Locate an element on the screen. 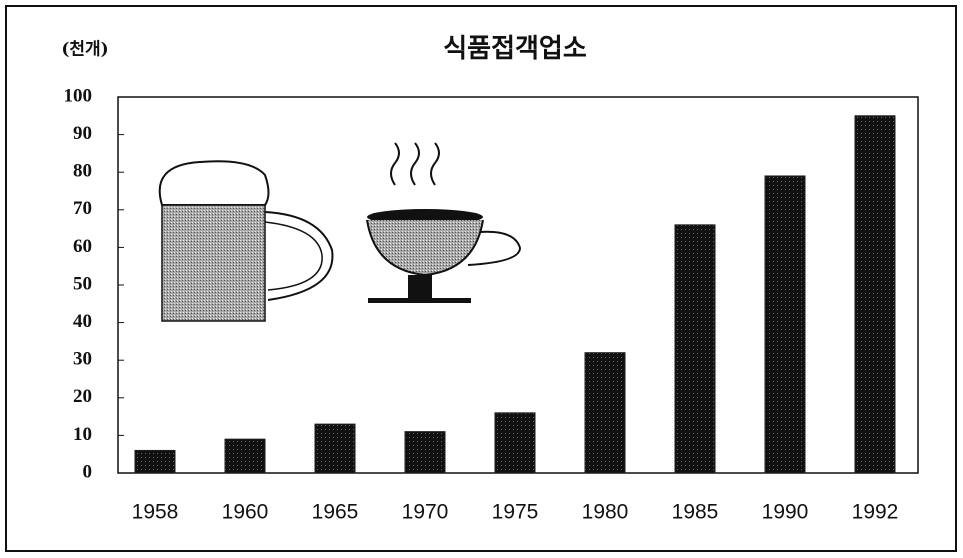 Image resolution: width=963 pixels, height=558 pixels. beer-mug is located at coordinates (246, 241).